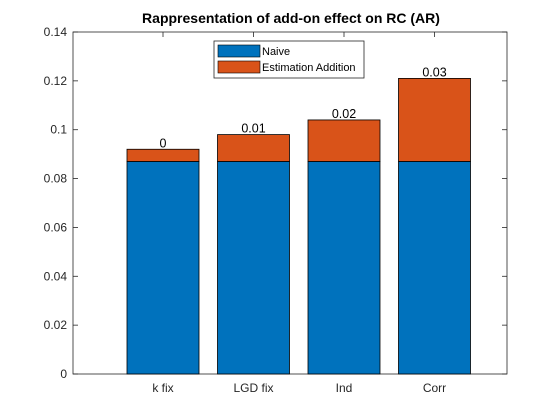  Describe the element at coordinates (276, 52) in the screenshot. I see `legend-label: Naive` at that location.